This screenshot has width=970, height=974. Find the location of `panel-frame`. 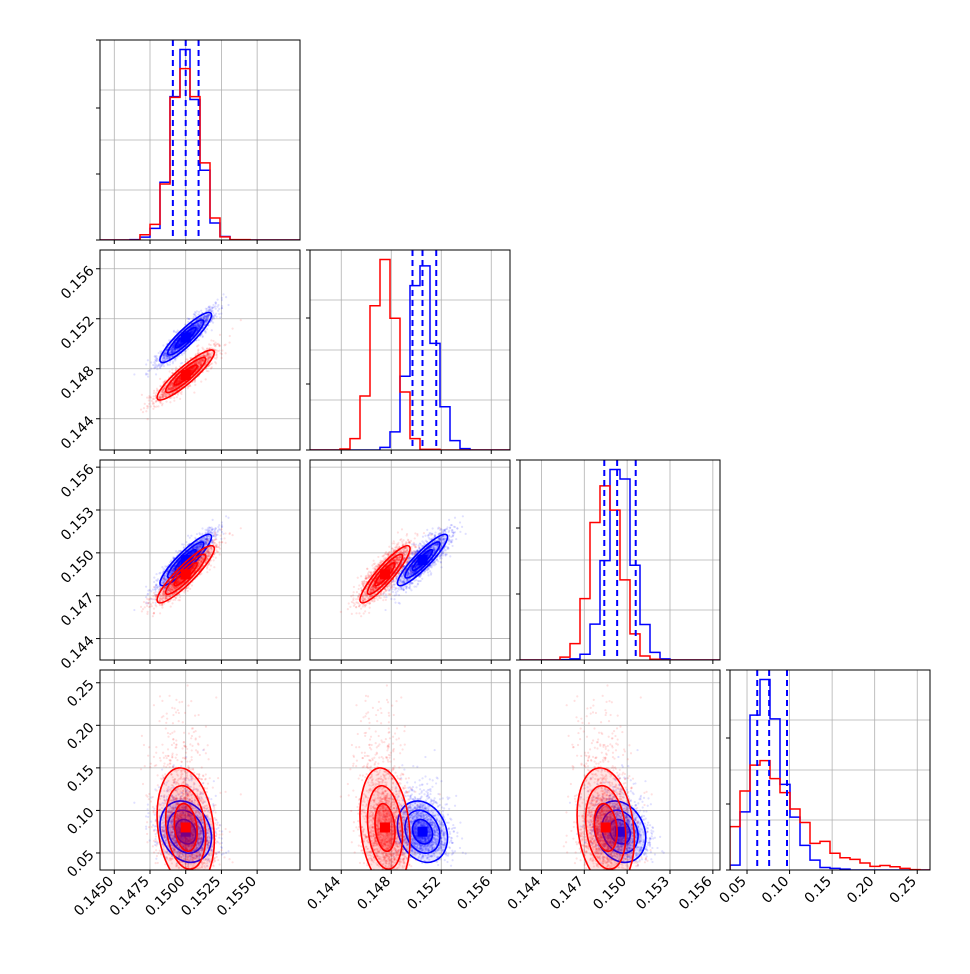

panel-frame is located at coordinates (200, 350).